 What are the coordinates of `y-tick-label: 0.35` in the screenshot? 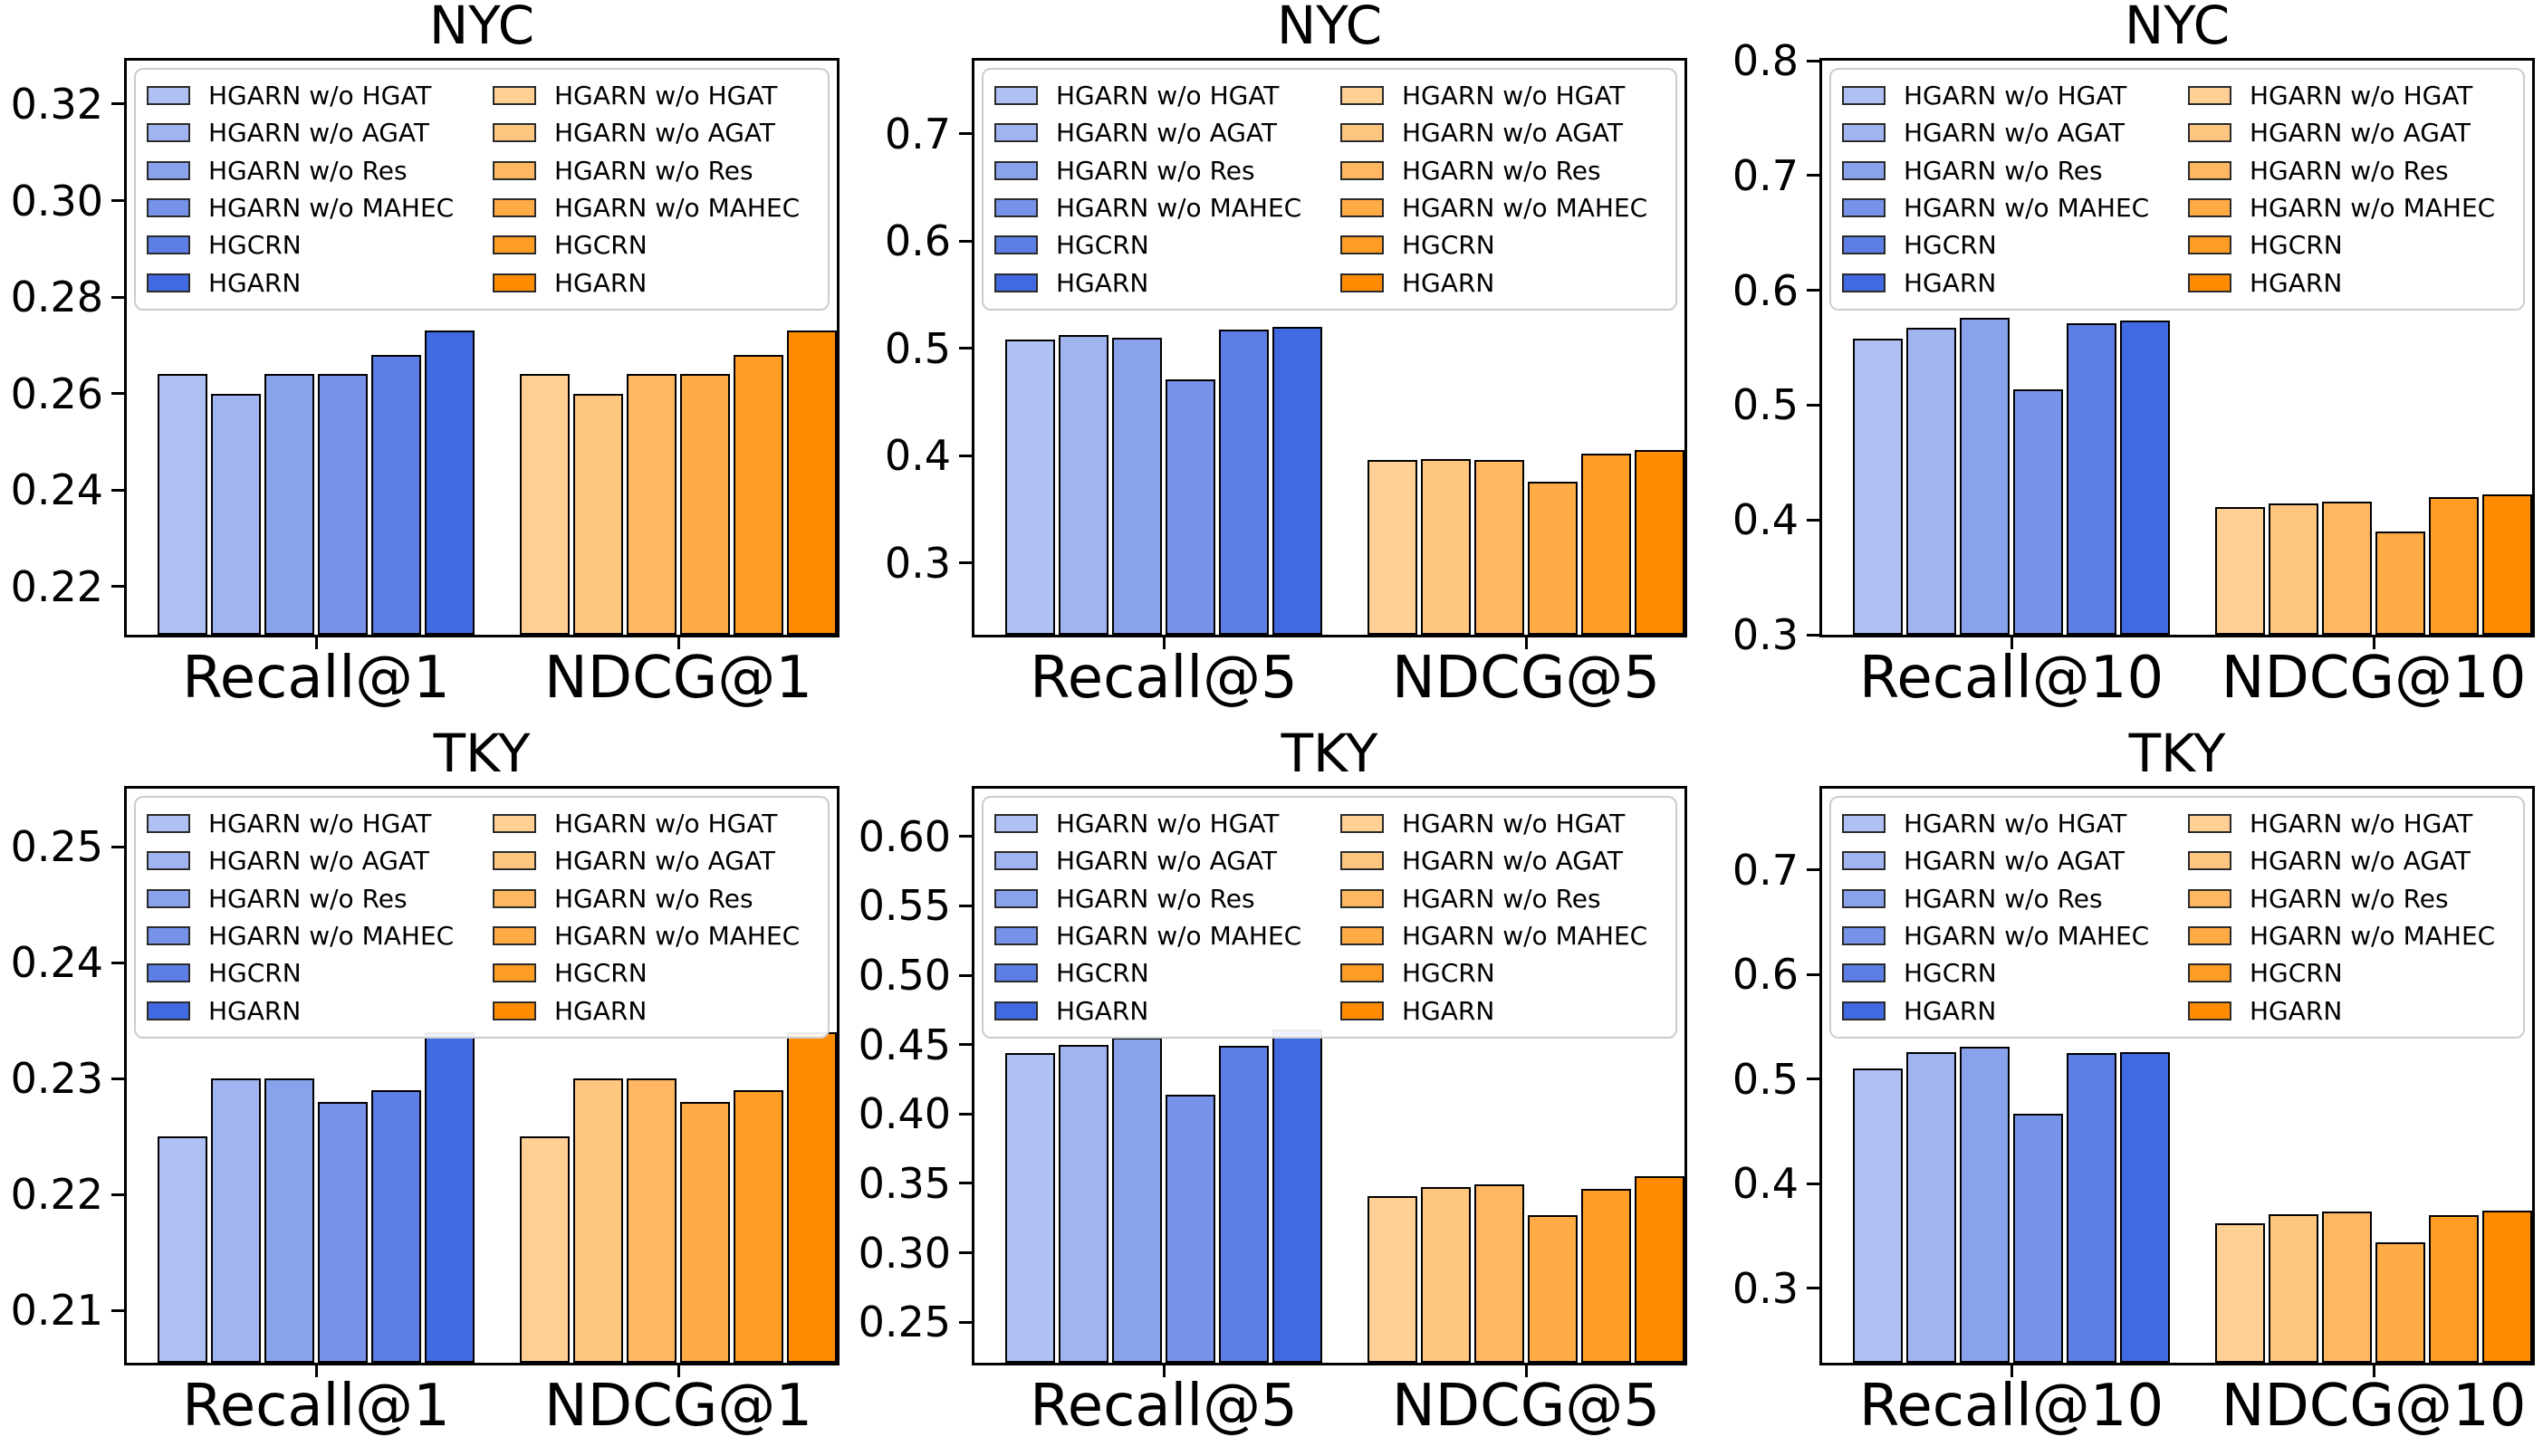 It's located at (904, 1183).